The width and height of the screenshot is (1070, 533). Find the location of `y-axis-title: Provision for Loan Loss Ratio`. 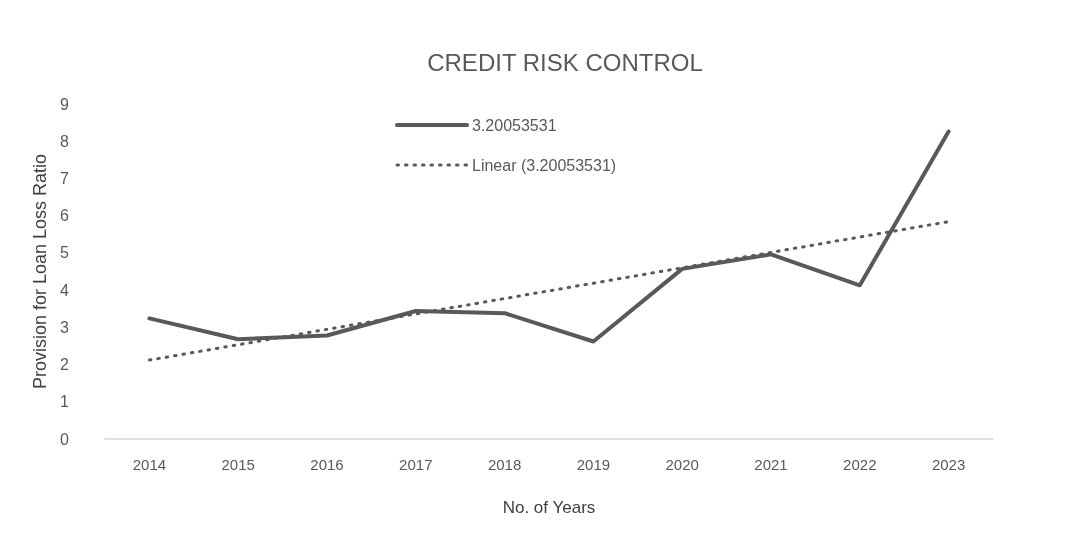

y-axis-title: Provision for Loan Loss Ratio is located at coordinates (40, 271).